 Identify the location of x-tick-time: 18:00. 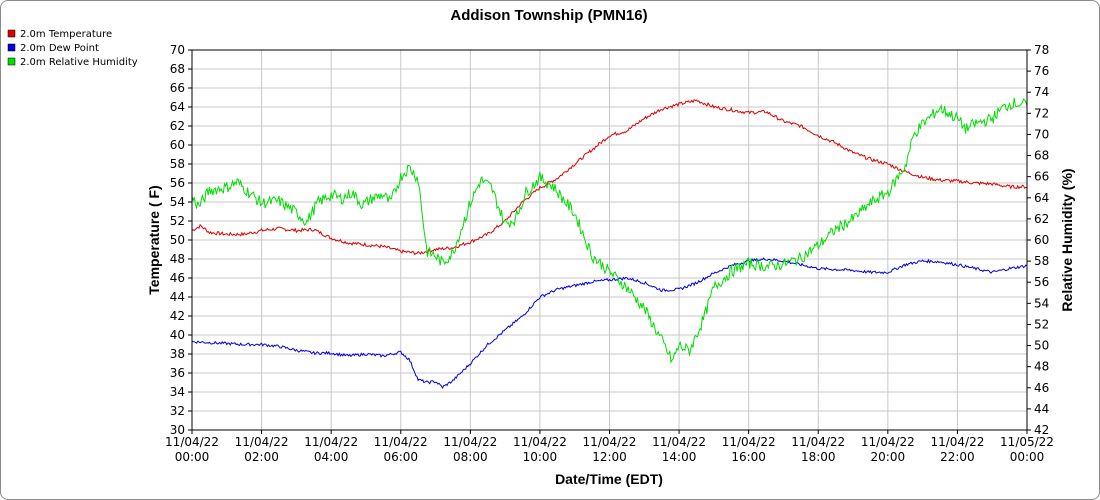
(818, 457).